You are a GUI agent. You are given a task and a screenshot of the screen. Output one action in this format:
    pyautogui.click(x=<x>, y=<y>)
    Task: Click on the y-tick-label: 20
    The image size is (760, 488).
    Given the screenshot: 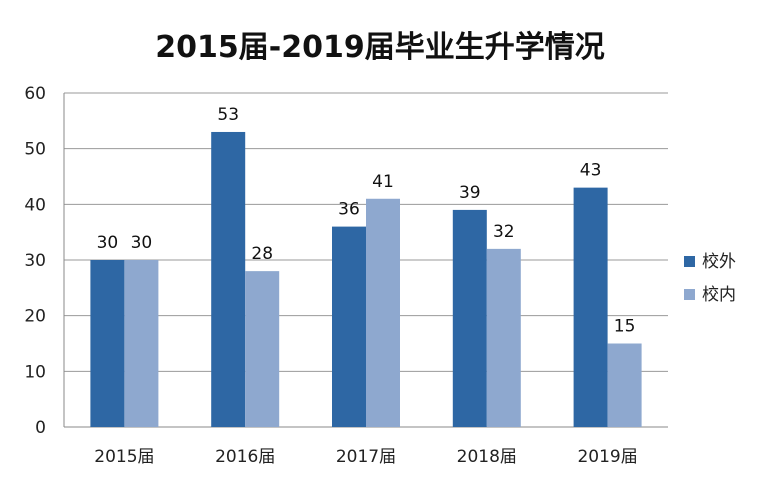 What is the action you would take?
    pyautogui.click(x=35, y=317)
    